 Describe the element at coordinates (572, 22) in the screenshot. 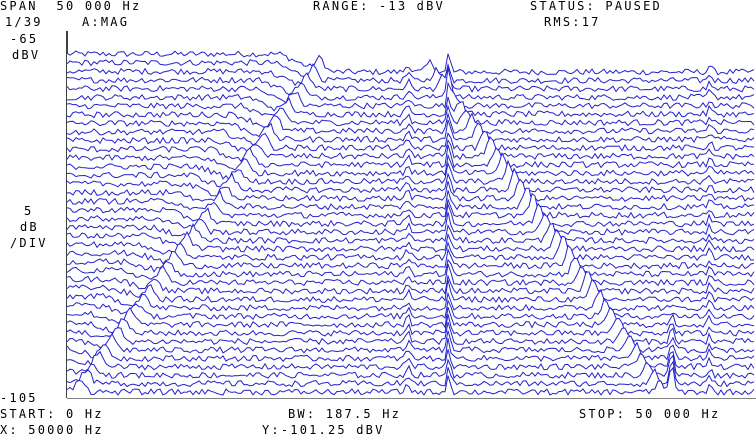

I see `rms-label: RMS:17` at that location.